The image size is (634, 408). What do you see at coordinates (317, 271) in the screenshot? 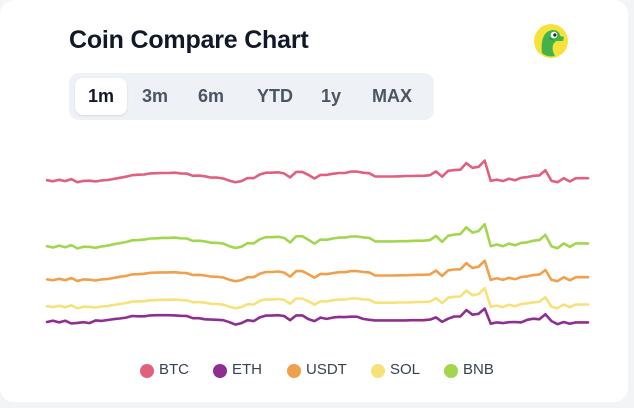
I see `series-line-usdt` at bounding box center [317, 271].